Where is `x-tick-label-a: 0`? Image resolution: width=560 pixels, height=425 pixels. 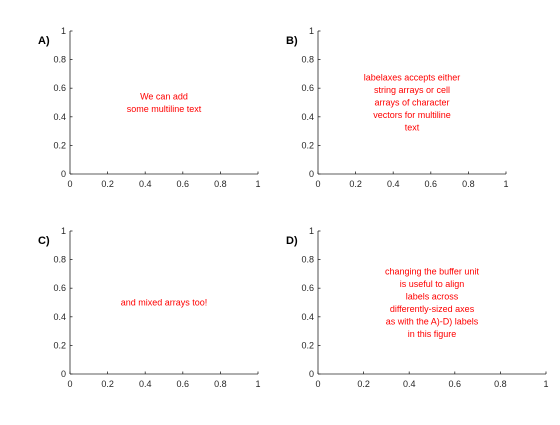
x-tick-label-a: 0 is located at coordinates (69, 184).